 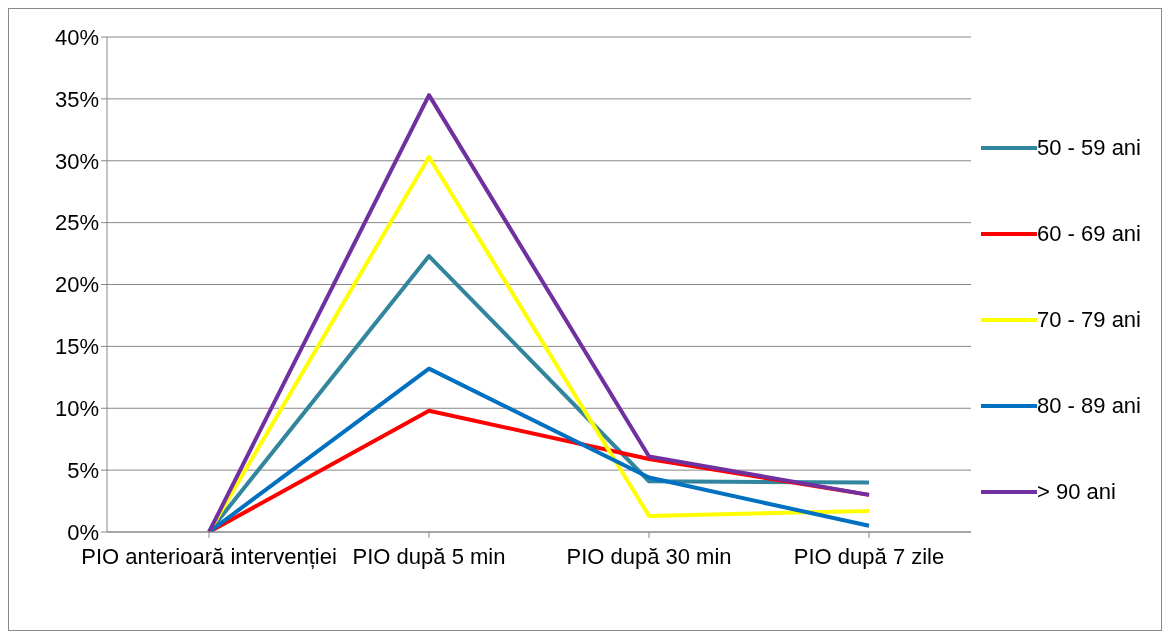 I want to click on y-tick-label: 30%, so click(x=76, y=161).